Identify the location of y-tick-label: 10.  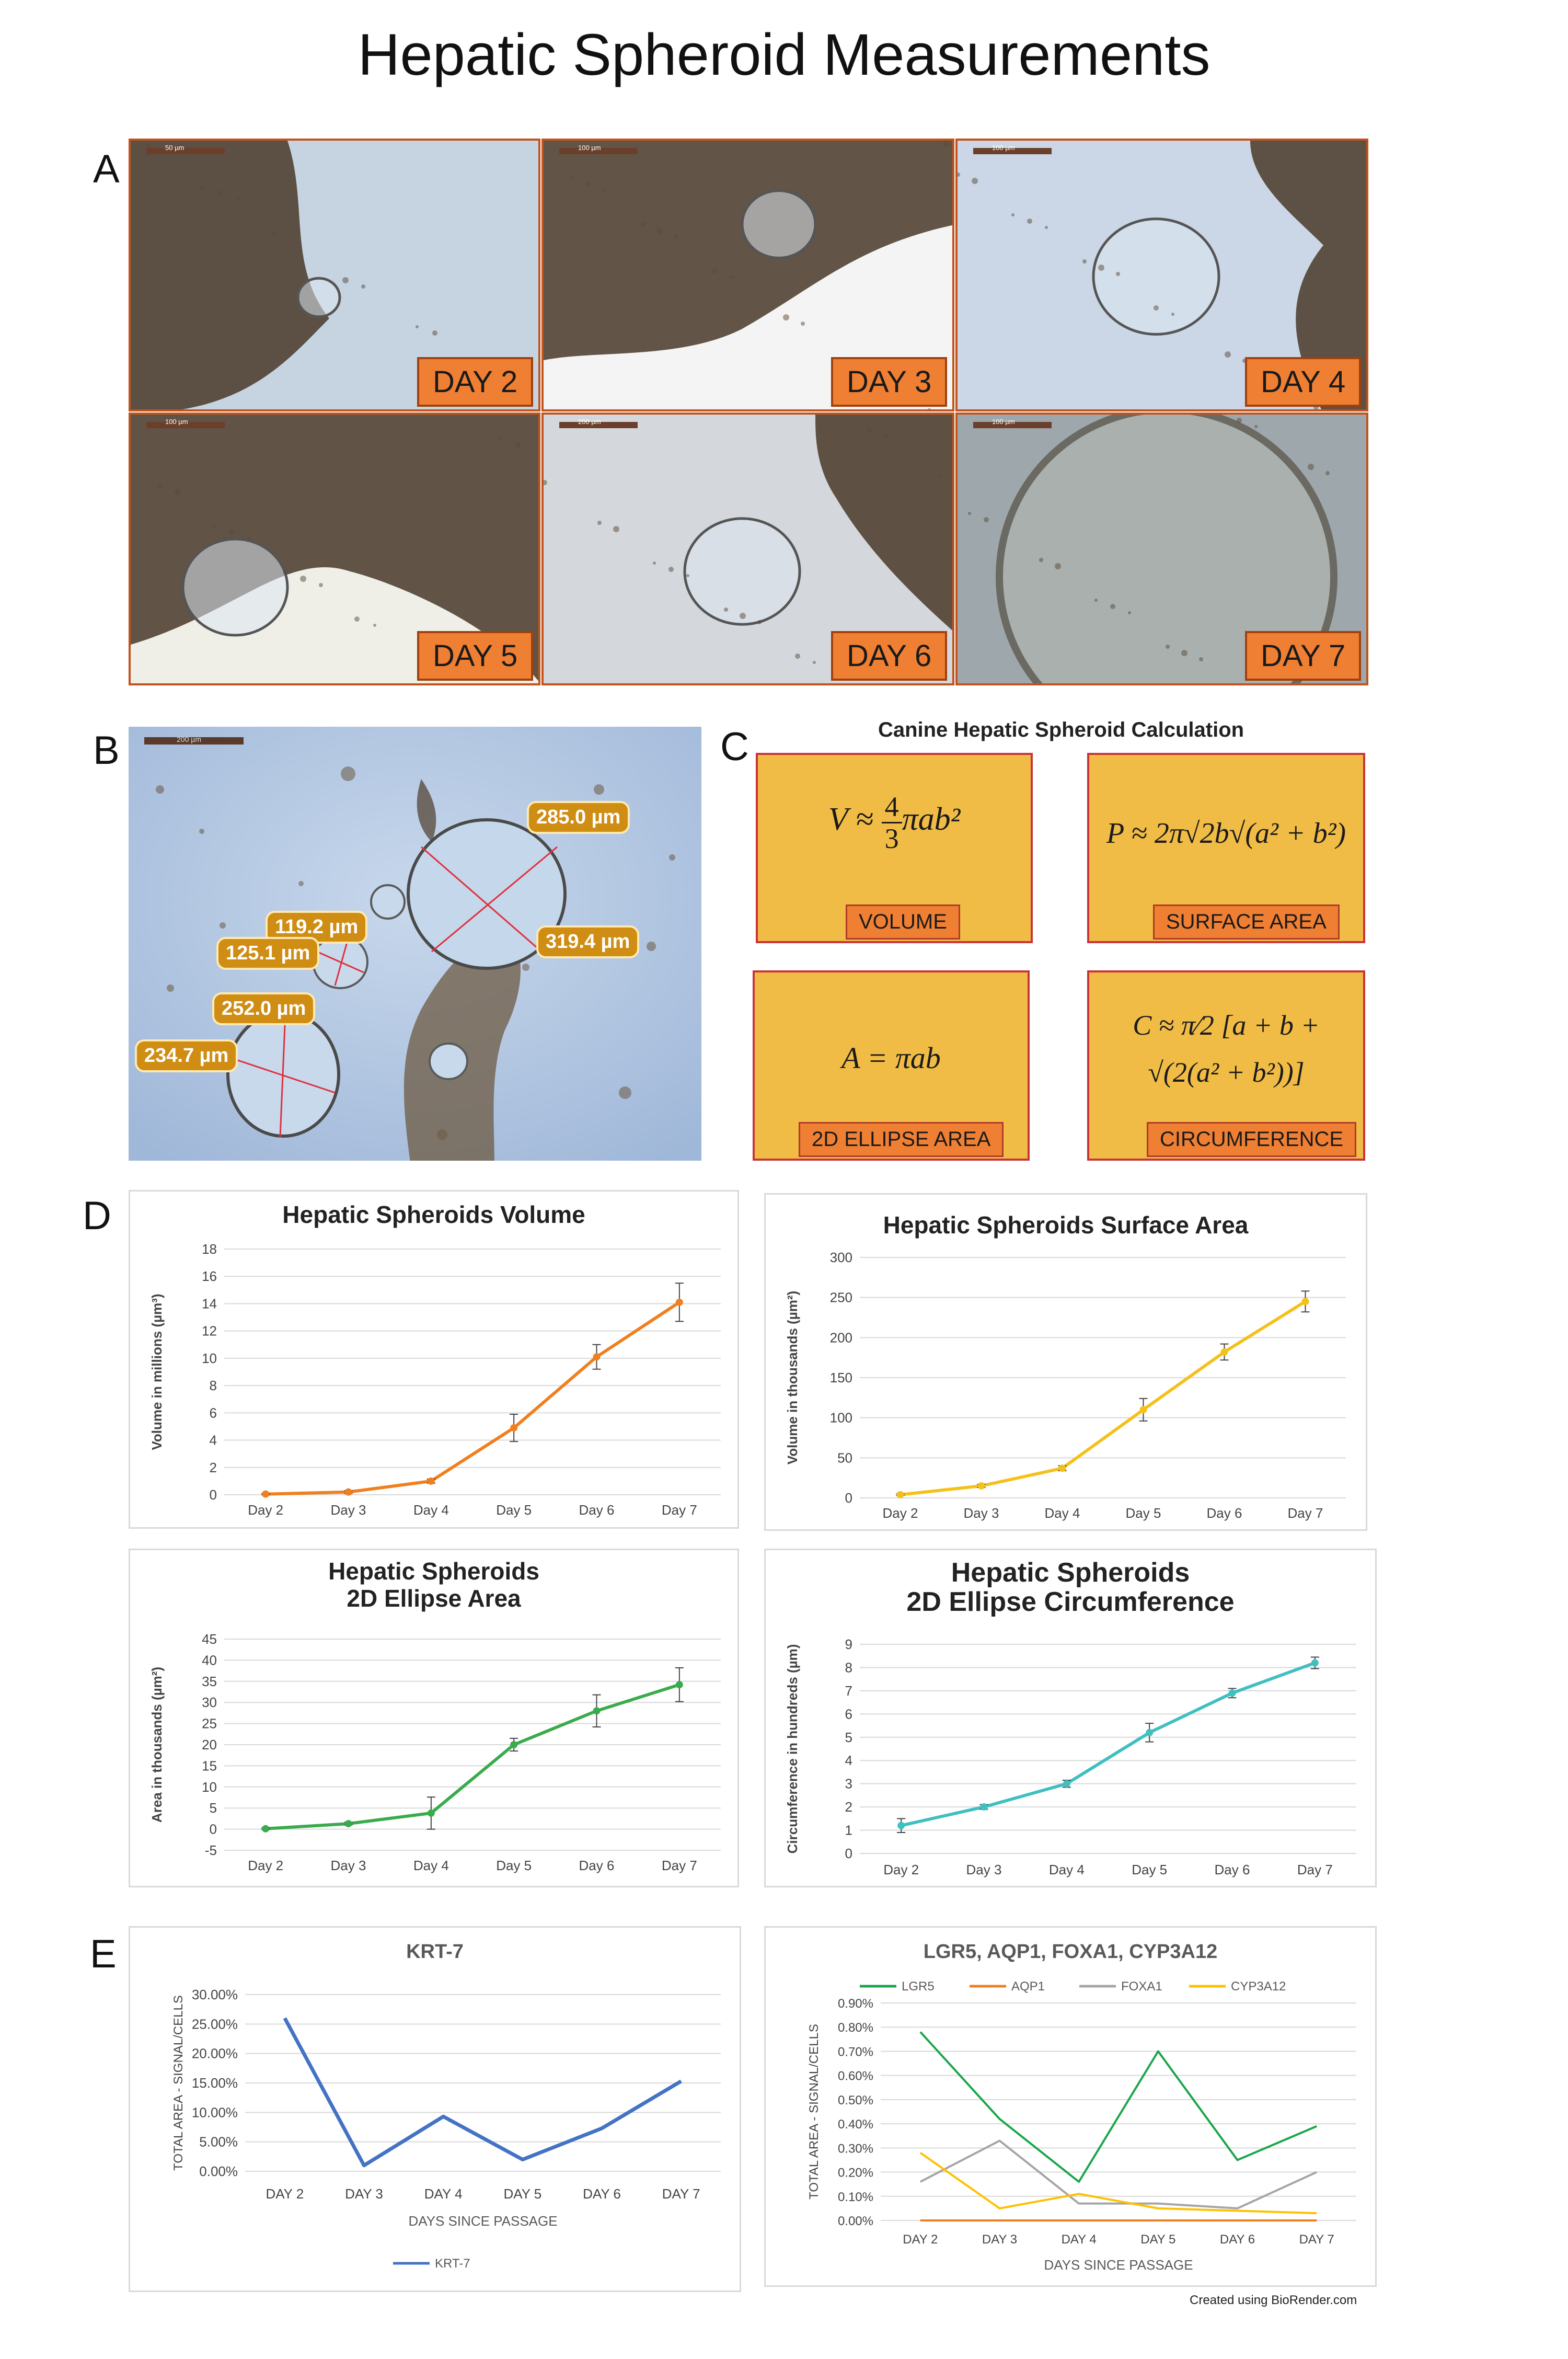
(209, 1787).